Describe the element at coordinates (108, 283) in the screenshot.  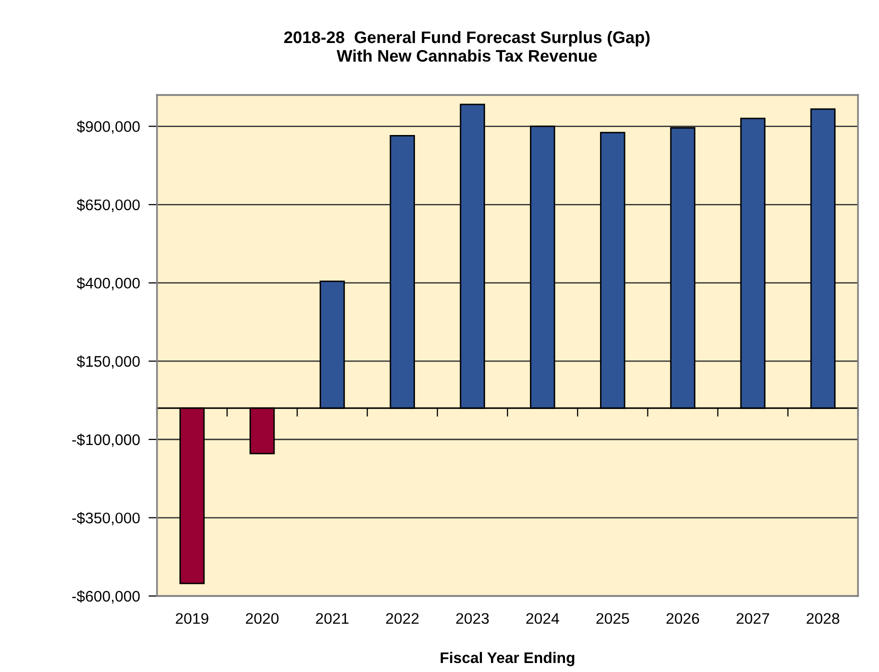
I see `y-tick-label: $400,000` at that location.